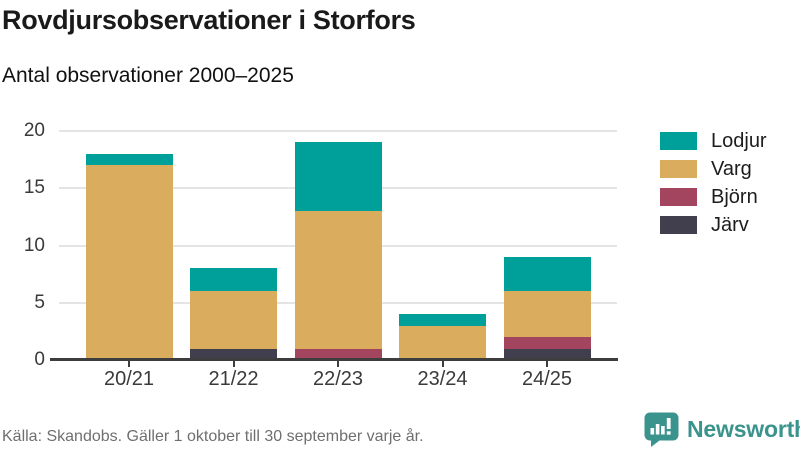 The width and height of the screenshot is (800, 450). Describe the element at coordinates (661, 429) in the screenshot. I see `newsworthy-bubble-chart-icon` at that location.